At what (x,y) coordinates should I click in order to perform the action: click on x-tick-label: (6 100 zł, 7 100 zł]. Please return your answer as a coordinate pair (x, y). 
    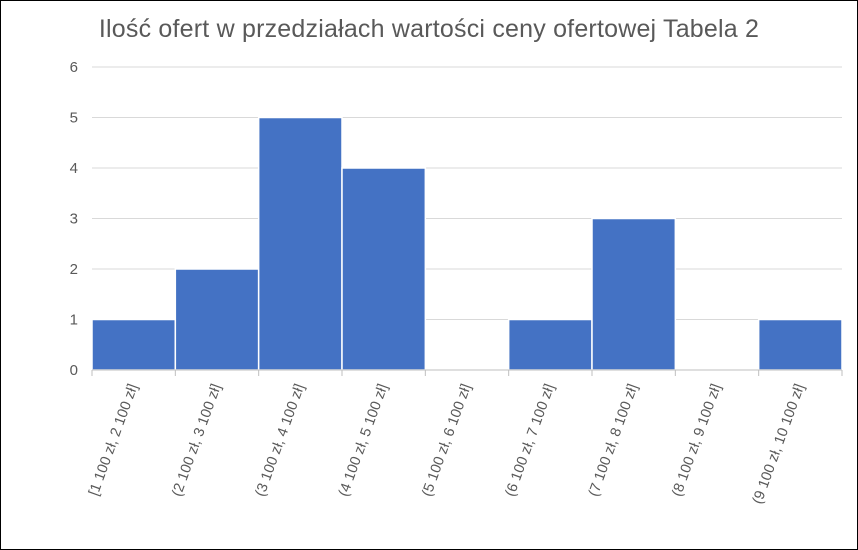
    Looking at the image, I should click on (531, 440).